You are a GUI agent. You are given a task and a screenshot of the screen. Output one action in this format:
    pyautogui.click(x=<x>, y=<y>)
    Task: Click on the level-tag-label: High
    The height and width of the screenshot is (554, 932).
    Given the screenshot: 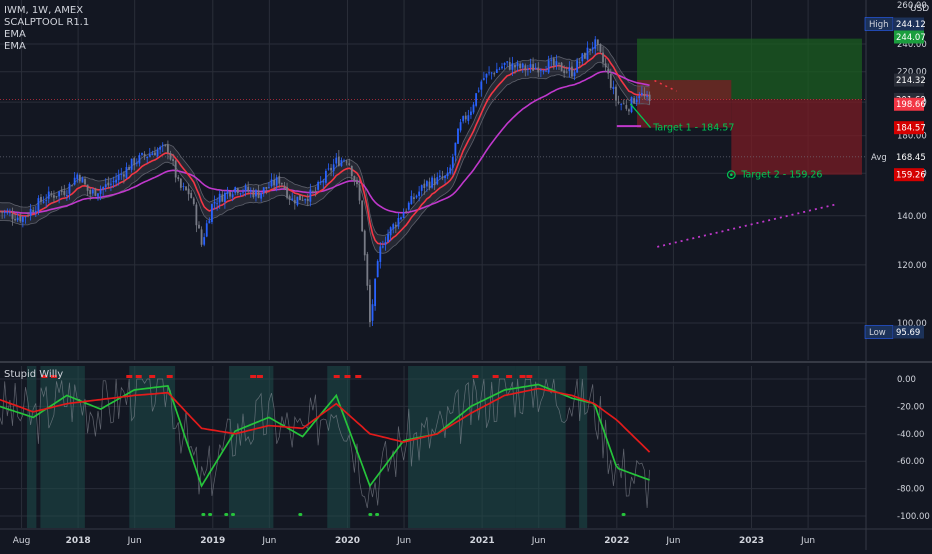 What is the action you would take?
    pyautogui.click(x=879, y=25)
    